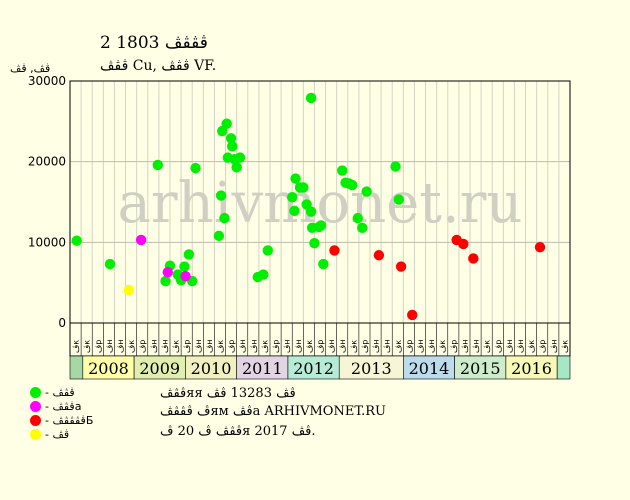 The width and height of the screenshot is (630, 500). What do you see at coordinates (57, 434) in the screenshot?
I see `legend-label-3: - ڤڤ` at bounding box center [57, 434].